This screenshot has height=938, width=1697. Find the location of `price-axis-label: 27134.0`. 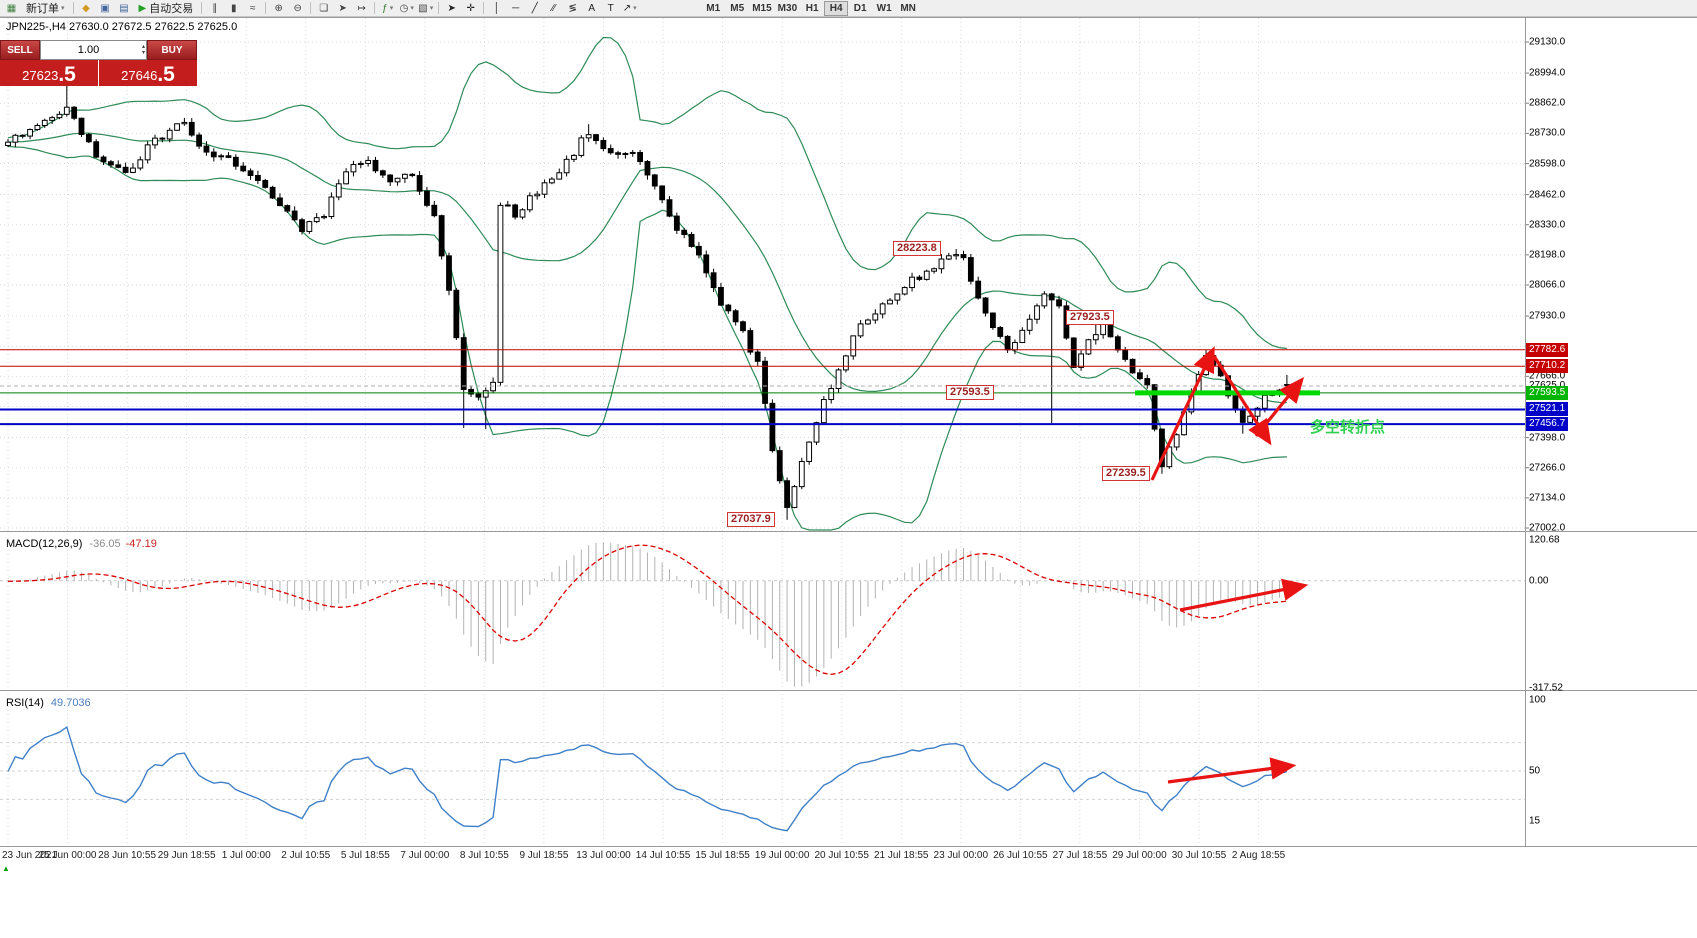

price-axis-label: 27134.0 is located at coordinates (1547, 498).